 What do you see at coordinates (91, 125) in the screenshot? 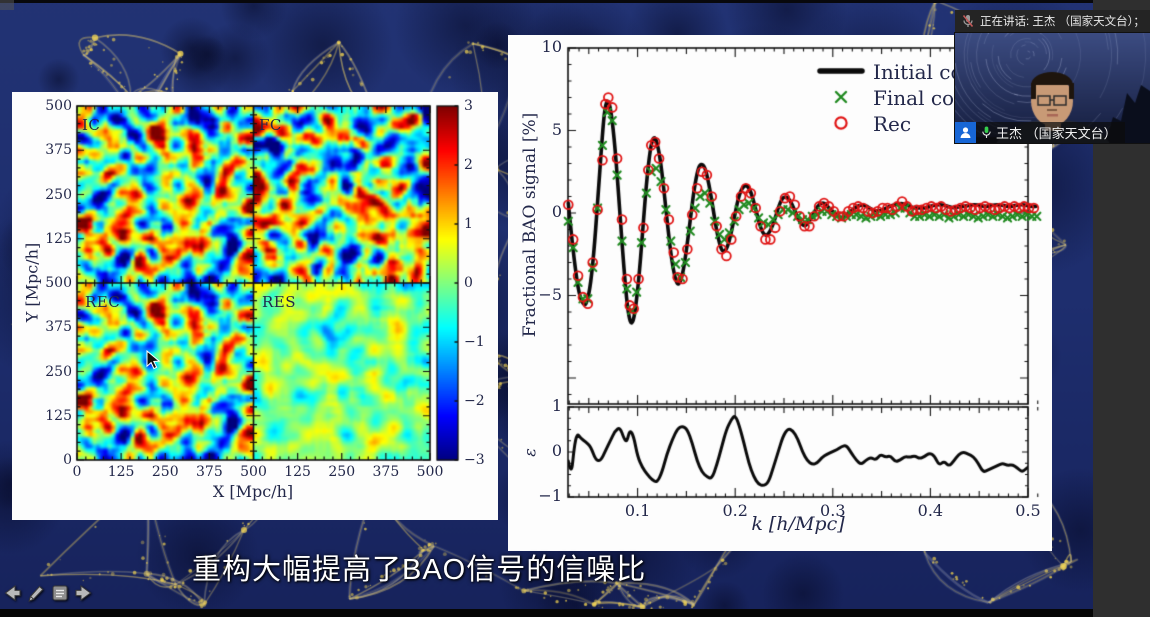
I see `panel-label-ic: IC` at bounding box center [91, 125].